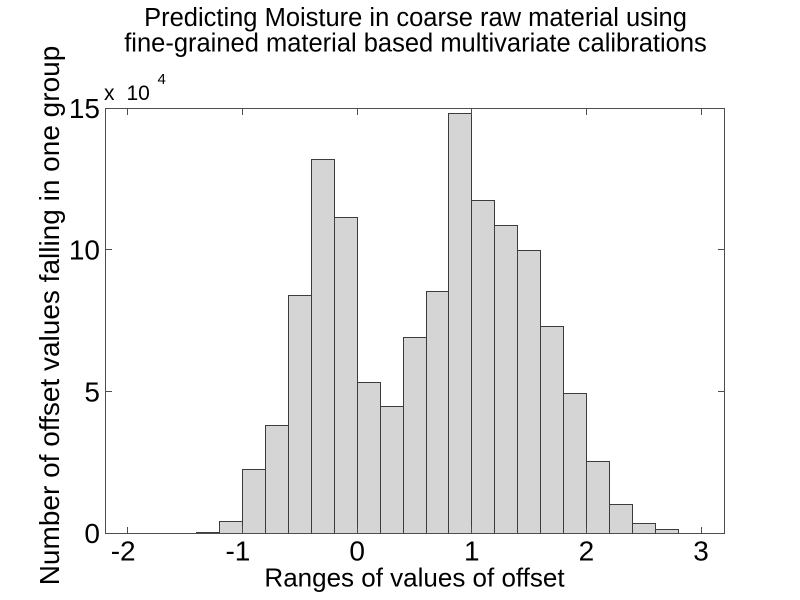 This screenshot has height=600, width=800. I want to click on svg-text: 2, so click(587, 551).